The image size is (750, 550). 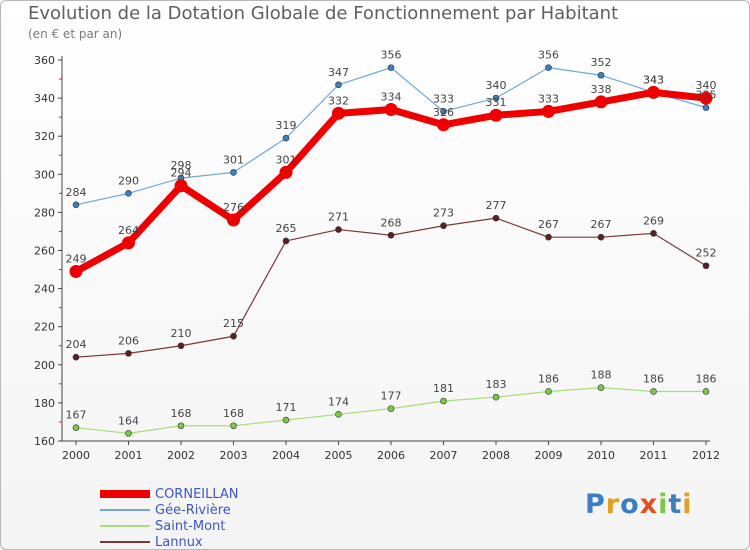 What do you see at coordinates (44, 441) in the screenshot?
I see `y-tick-label: 160` at bounding box center [44, 441].